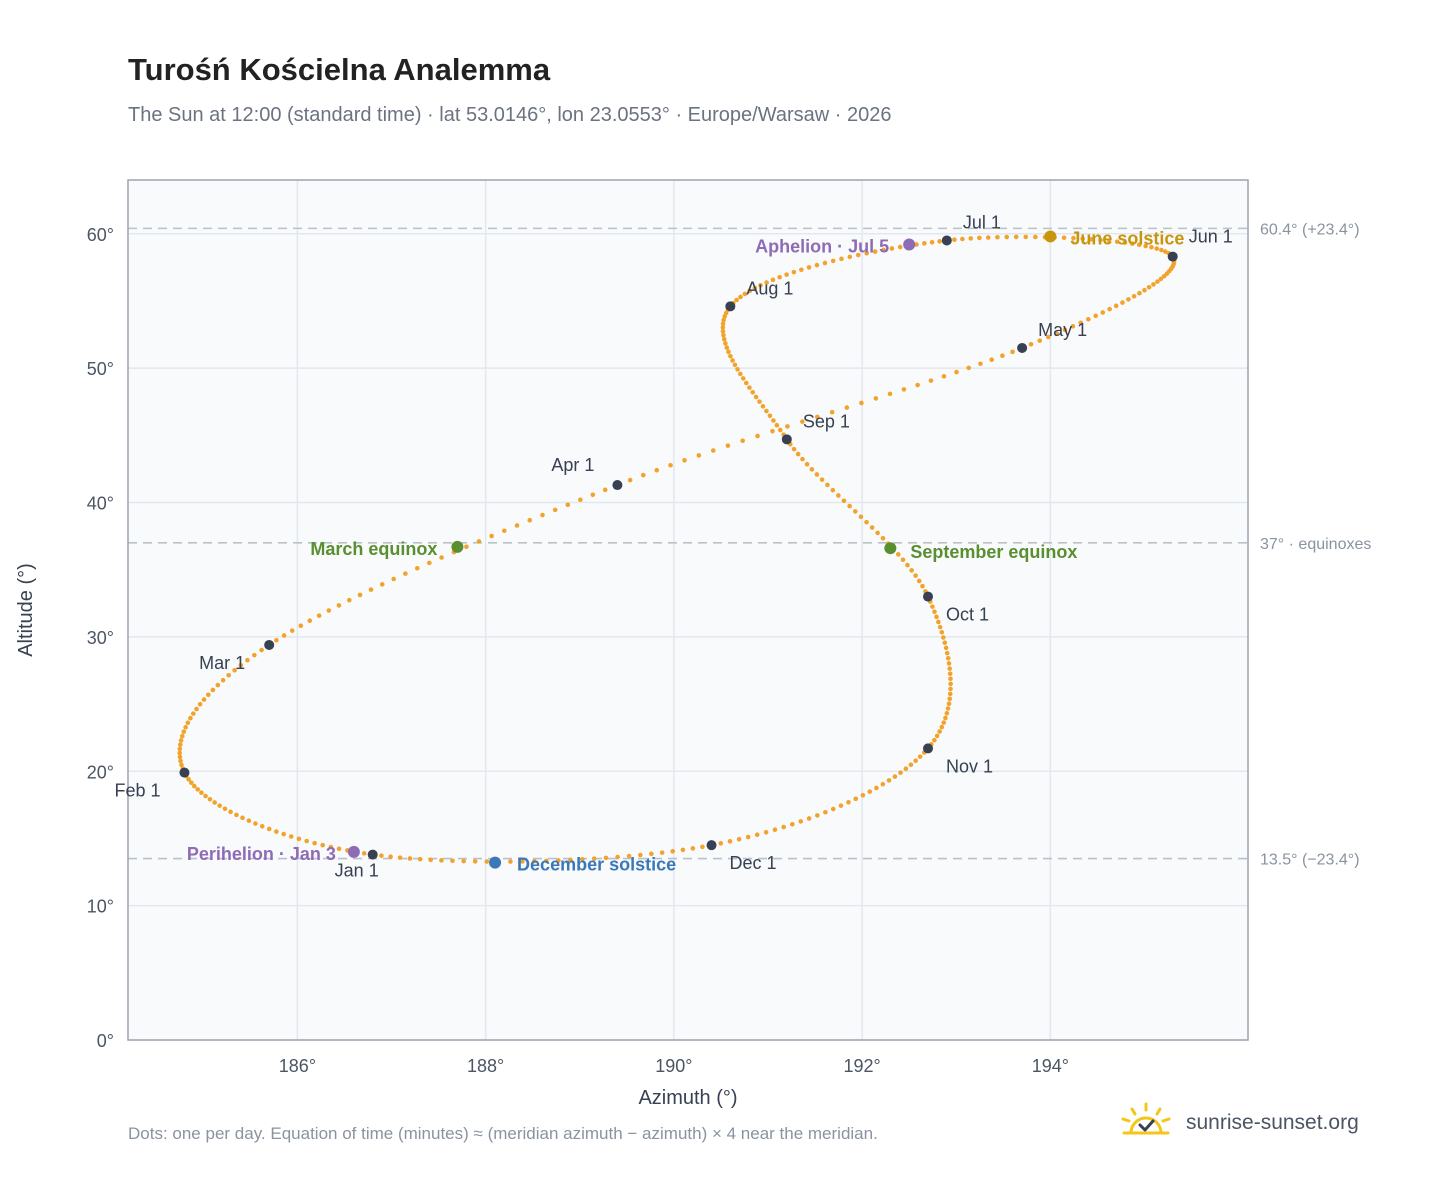 The image size is (1448, 1188). Describe the element at coordinates (222, 663) in the screenshot. I see `month-marker-label: Mar 1` at that location.